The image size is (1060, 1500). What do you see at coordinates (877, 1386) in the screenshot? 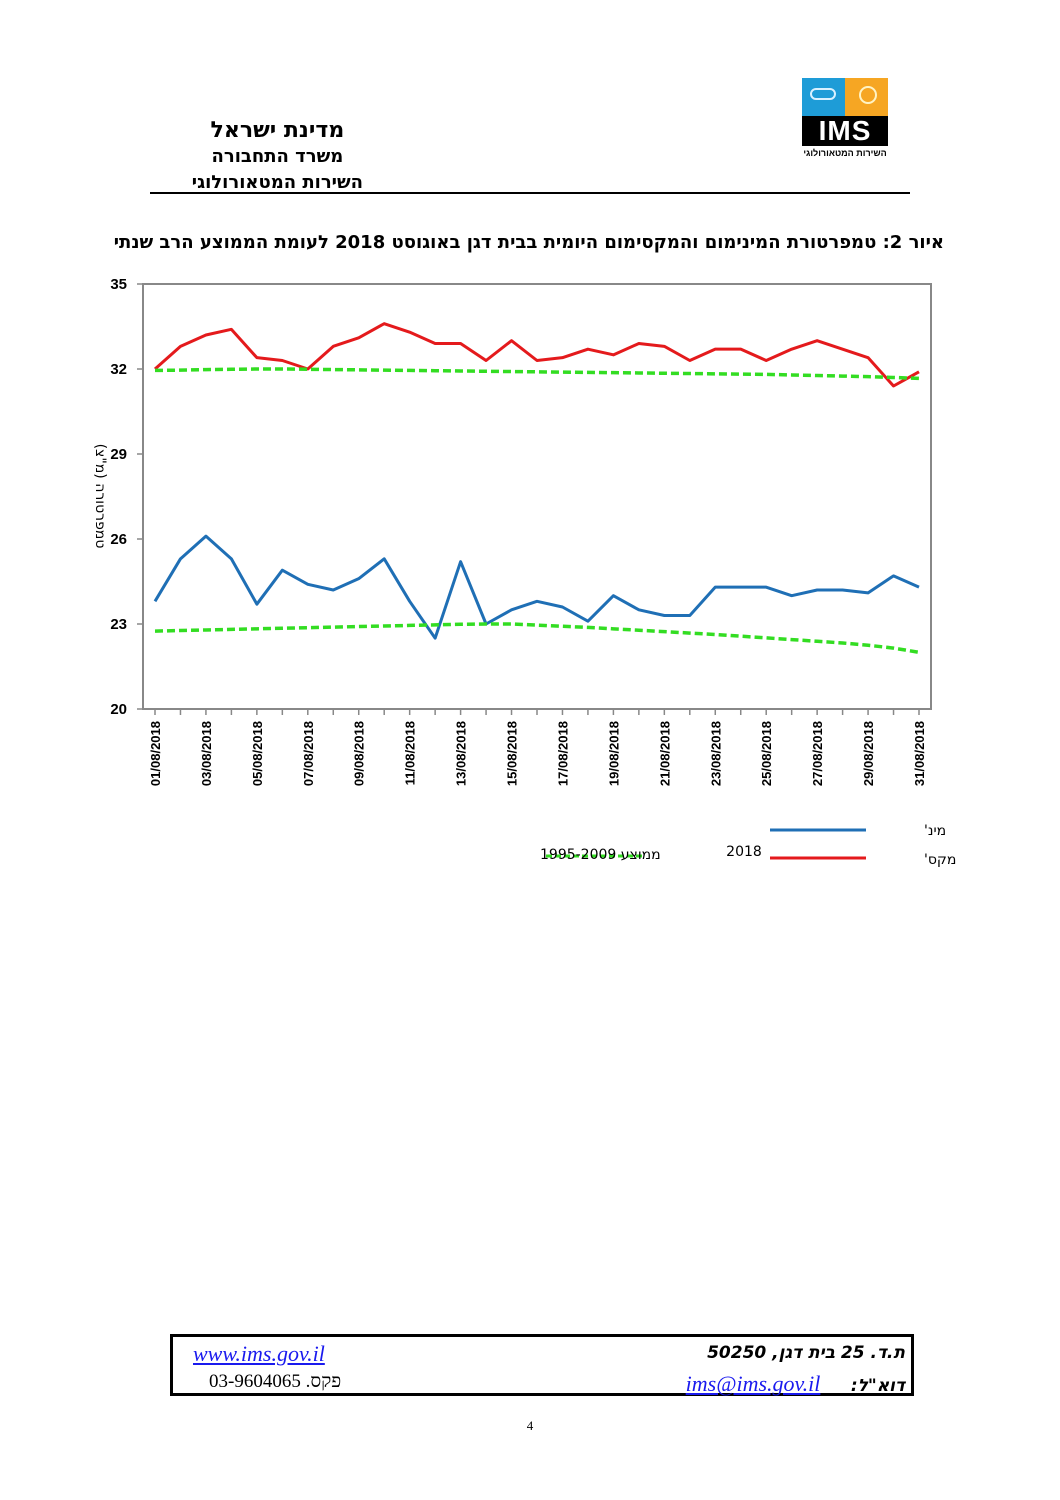
I see `email-label: דוא"ל:` at bounding box center [877, 1386].